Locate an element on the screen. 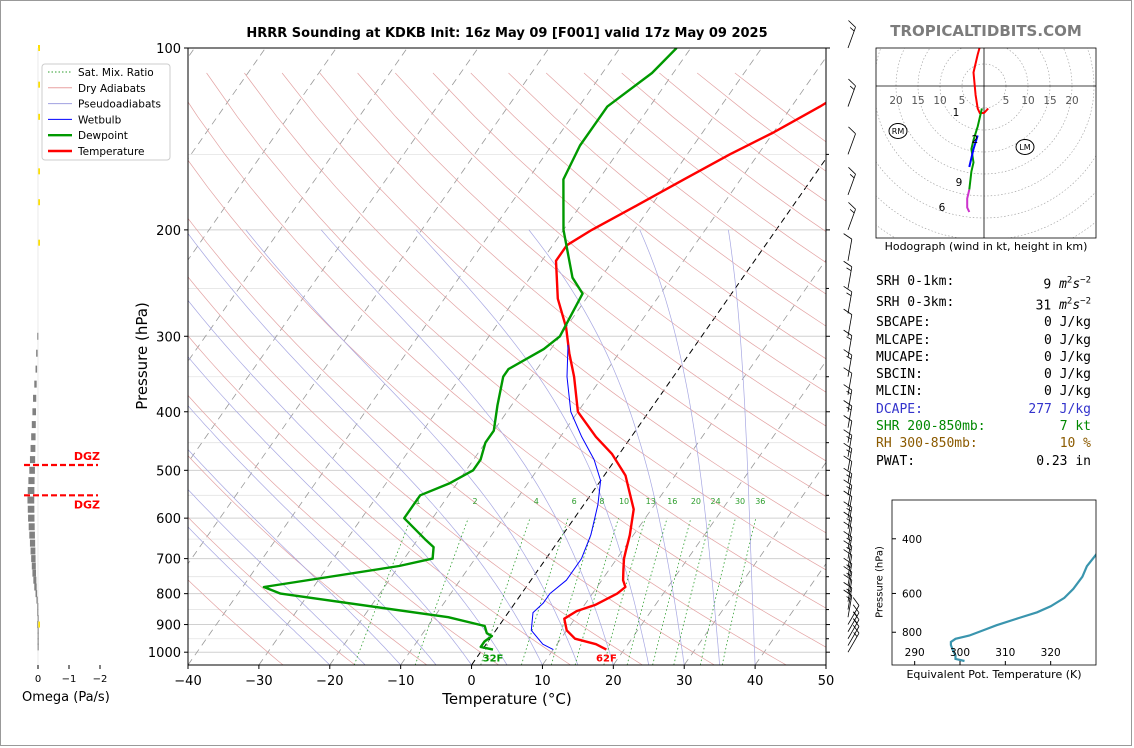 The width and height of the screenshot is (1134, 748). theta-e-frame is located at coordinates (994, 582).